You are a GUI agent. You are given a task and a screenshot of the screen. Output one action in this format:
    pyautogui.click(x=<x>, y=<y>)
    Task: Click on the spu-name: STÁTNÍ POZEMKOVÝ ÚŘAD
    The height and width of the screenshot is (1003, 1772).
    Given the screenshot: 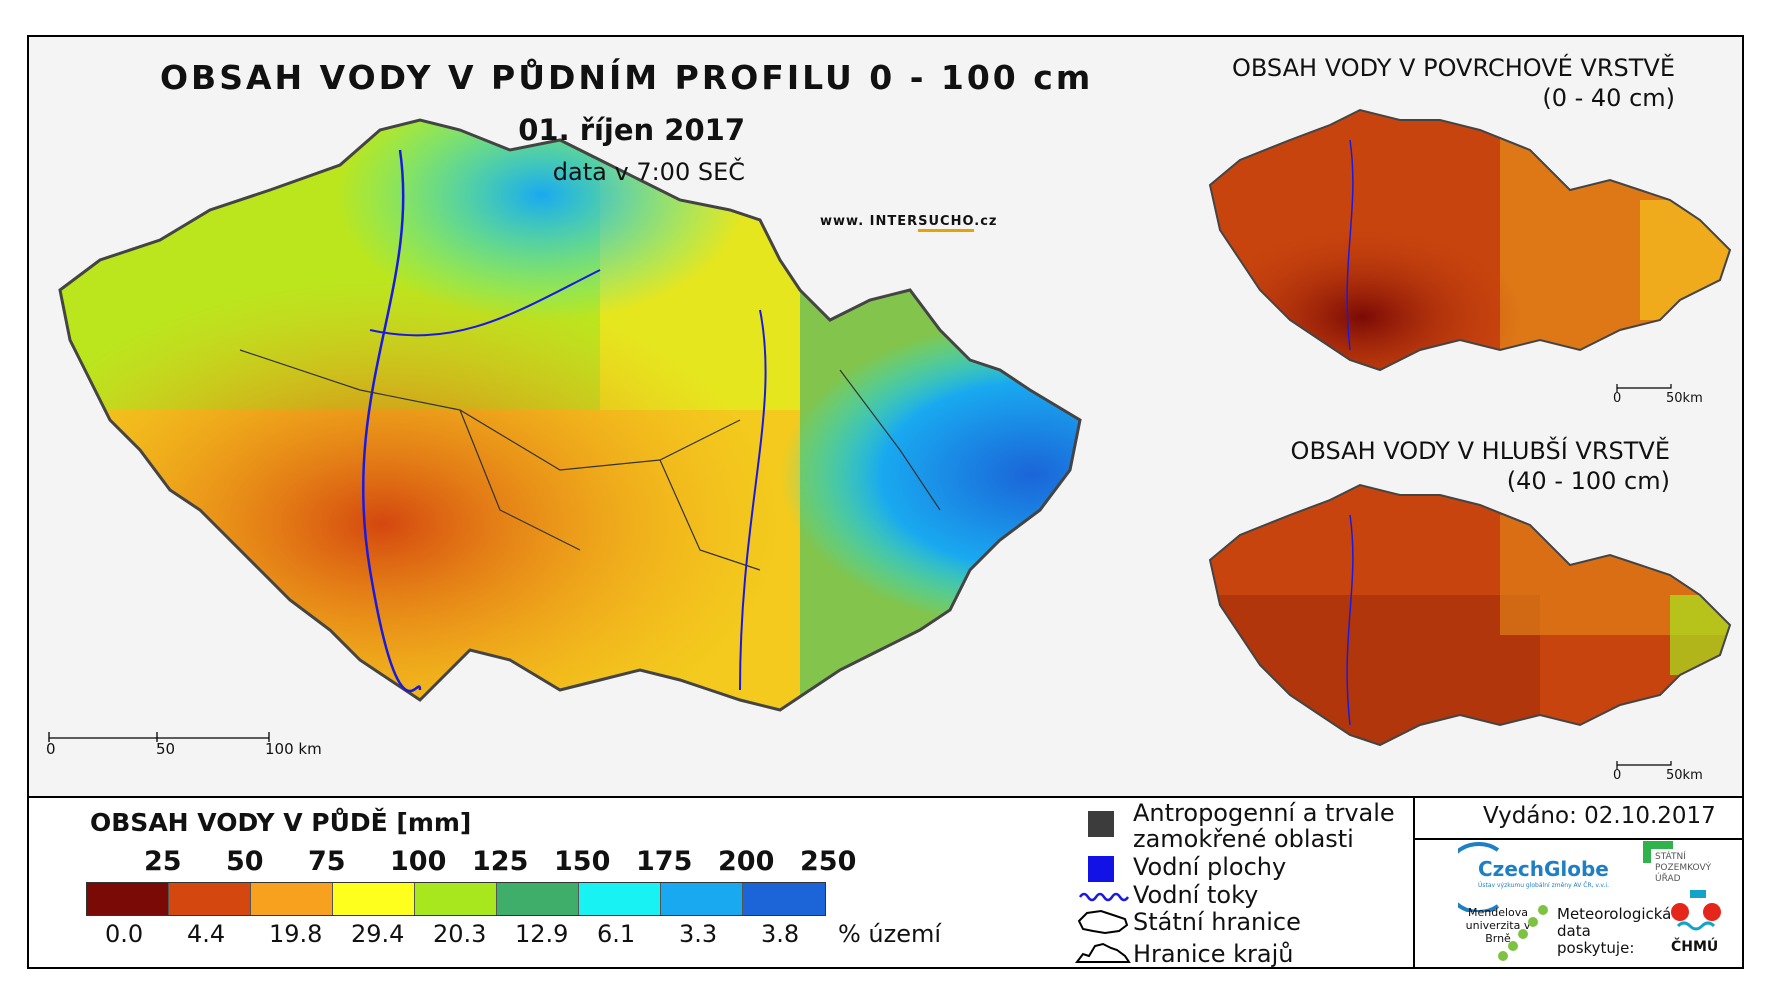 What is the action you would take?
    pyautogui.click(x=1683, y=868)
    